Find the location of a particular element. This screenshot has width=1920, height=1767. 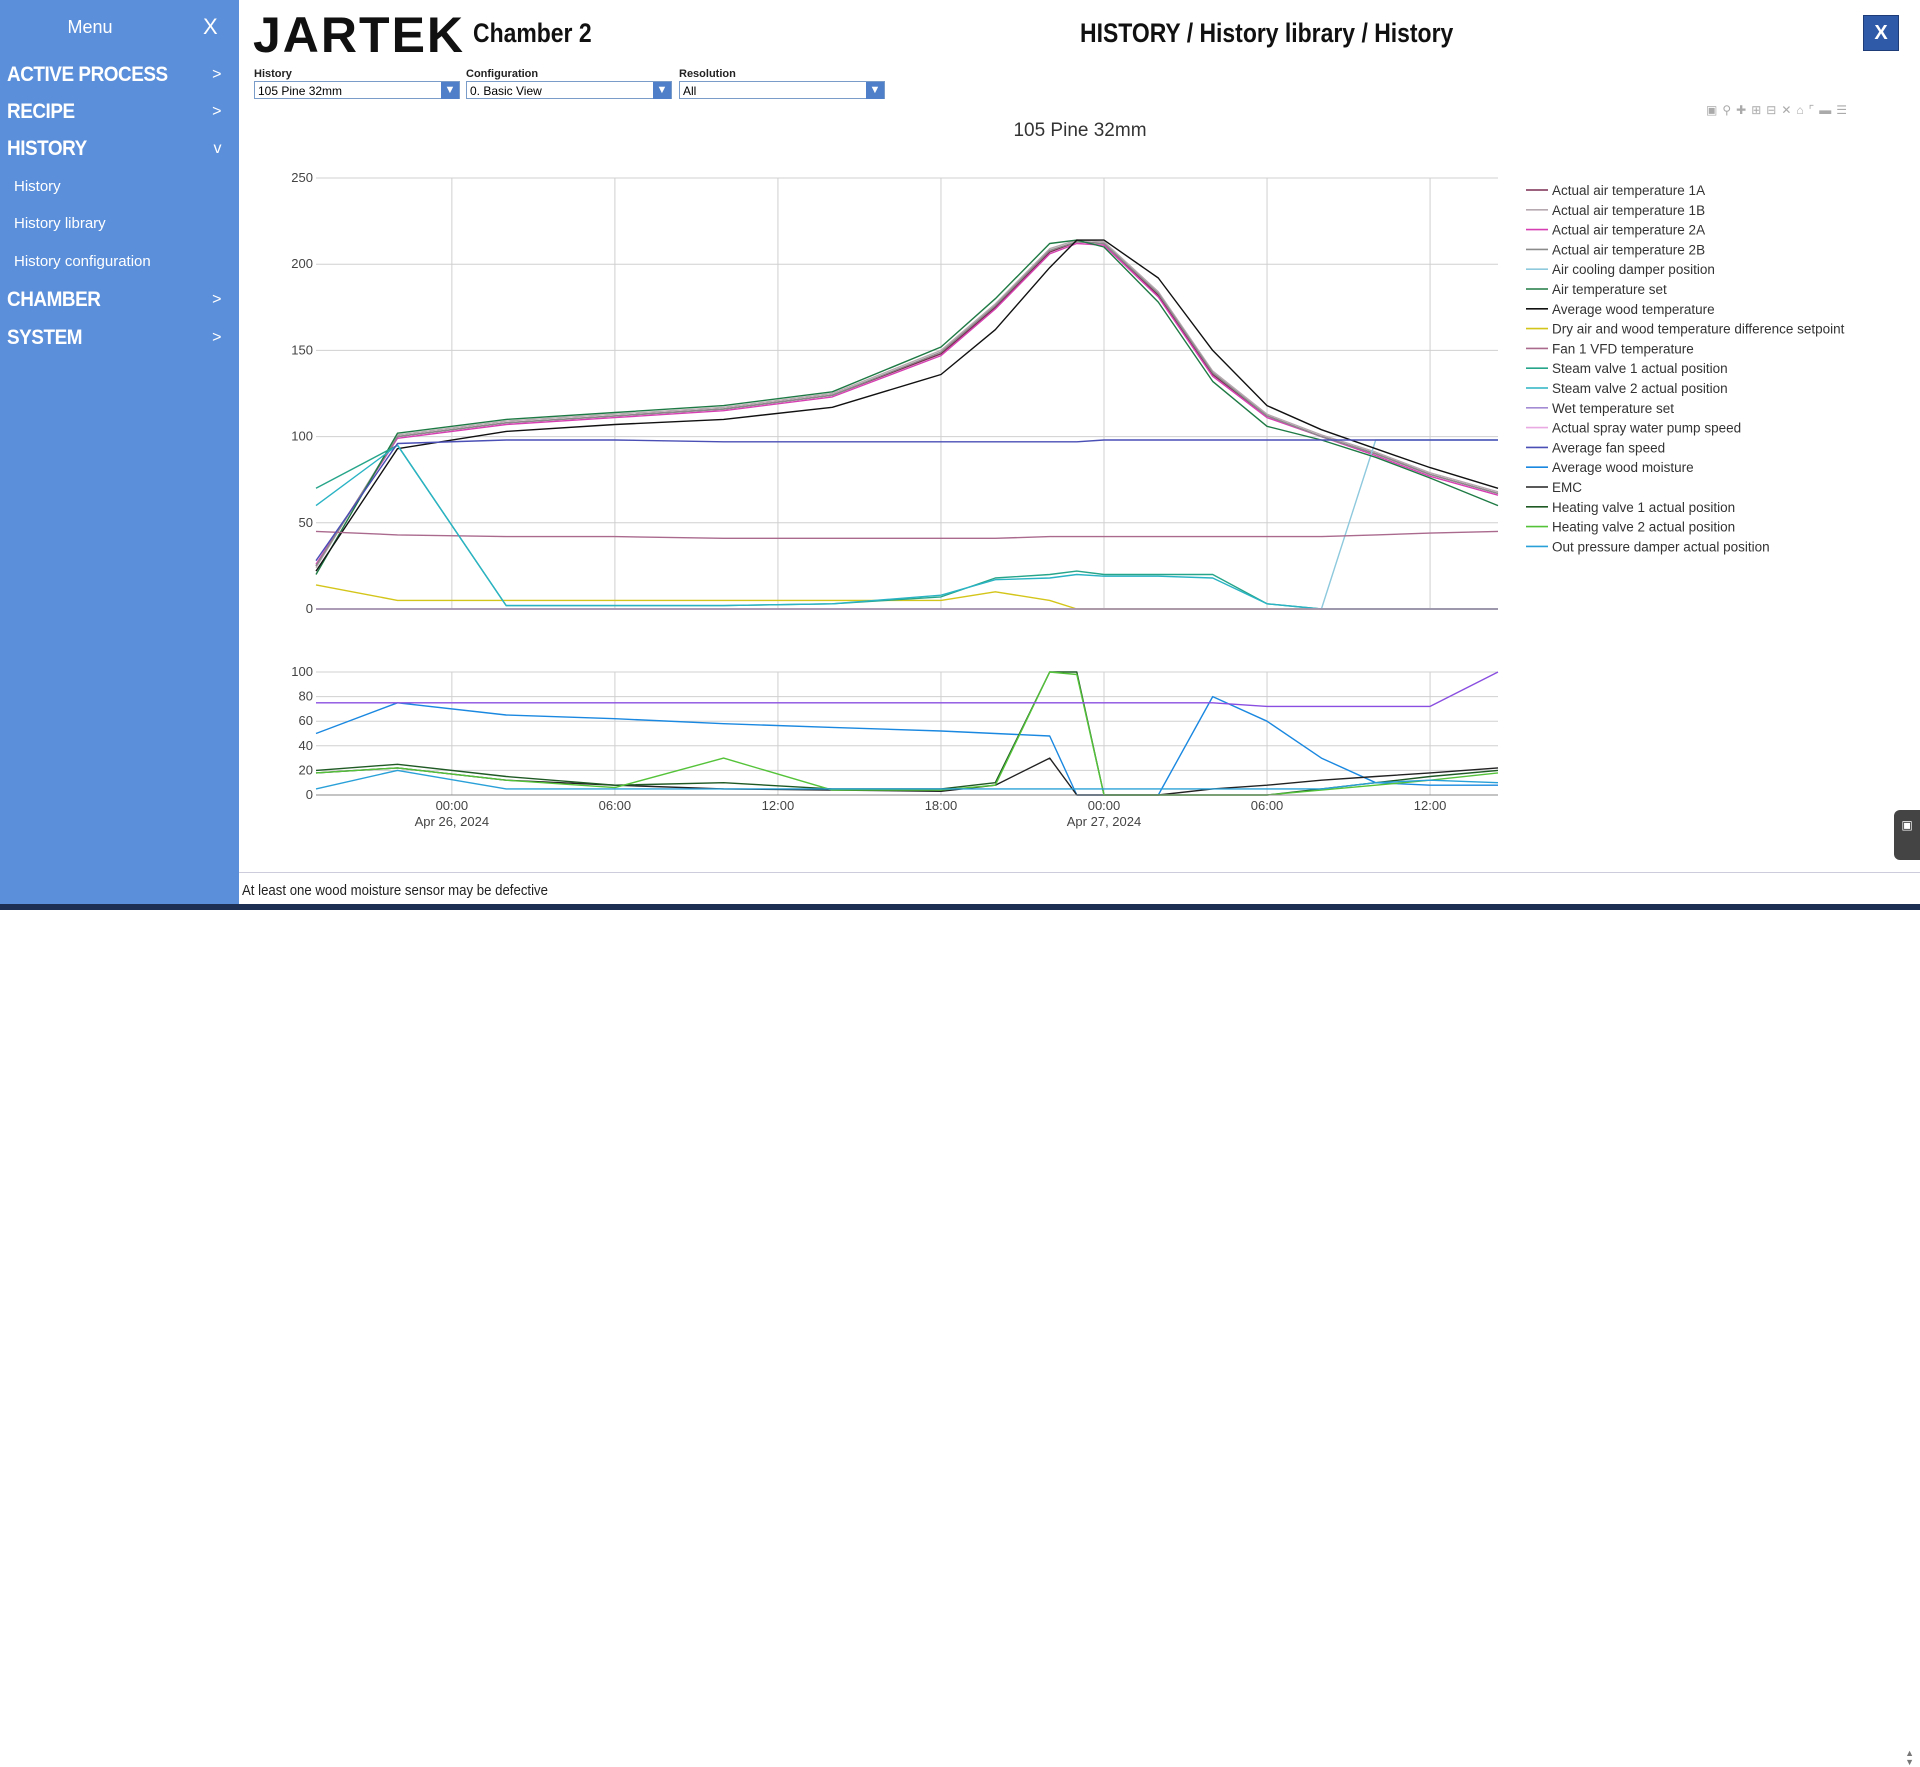

legend-item: Average wood moisture is located at coordinates (1610, 467).